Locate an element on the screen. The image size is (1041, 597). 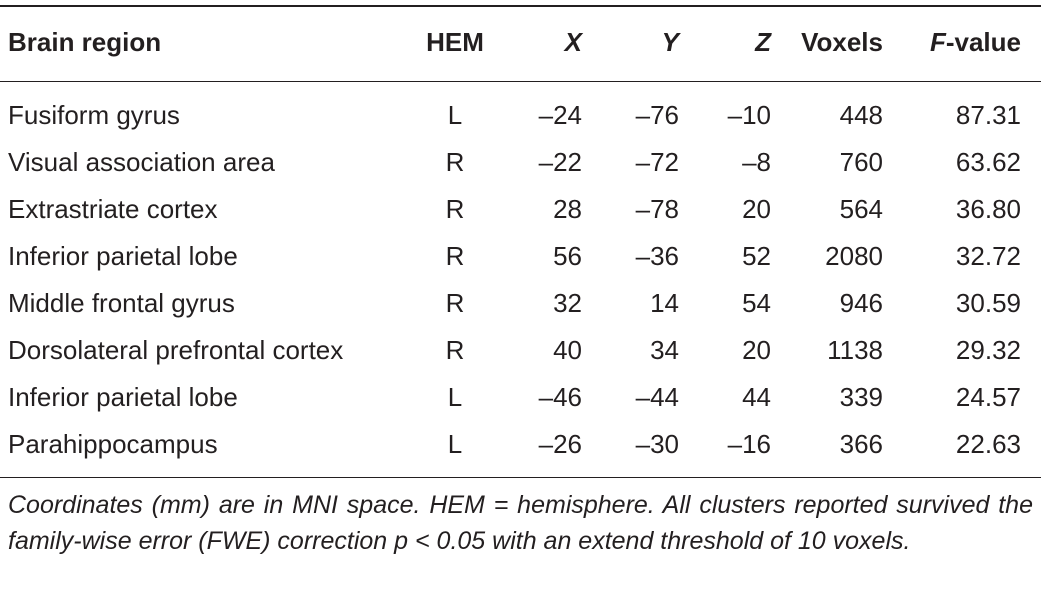
cell-x: 28 is located at coordinates (567, 209).